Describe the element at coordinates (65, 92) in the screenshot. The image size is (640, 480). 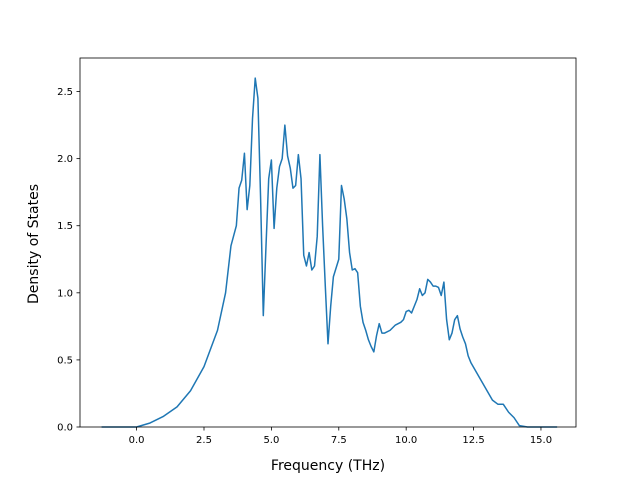
I see `y-tick-label: 2.5` at that location.